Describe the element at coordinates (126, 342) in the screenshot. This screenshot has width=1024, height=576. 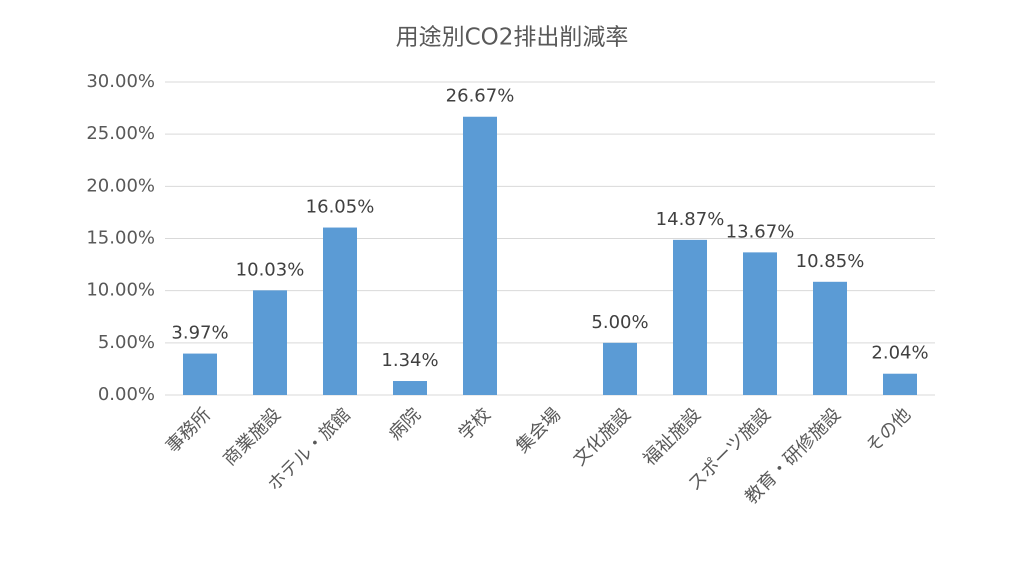
I see `y-tick-label: 5.00%` at that location.